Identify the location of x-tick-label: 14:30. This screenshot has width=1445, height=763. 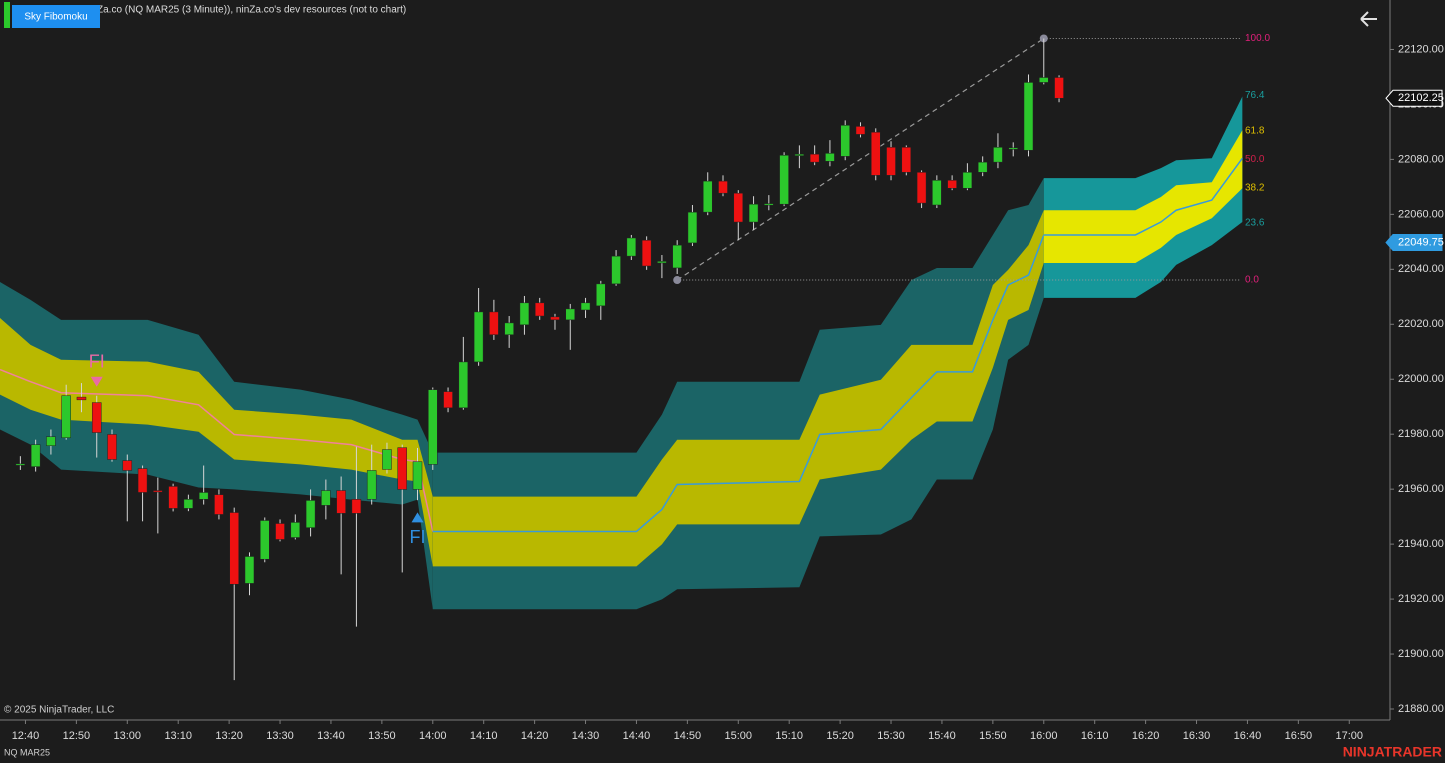
(586, 736).